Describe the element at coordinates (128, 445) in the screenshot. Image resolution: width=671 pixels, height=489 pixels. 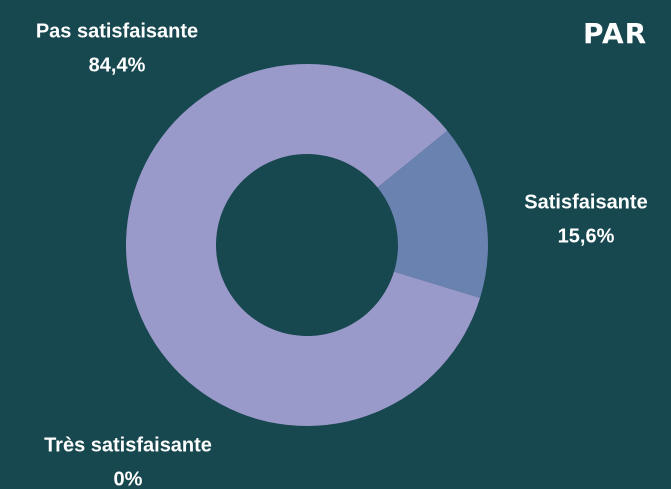
I see `slice-label: Très satisfaisante` at that location.